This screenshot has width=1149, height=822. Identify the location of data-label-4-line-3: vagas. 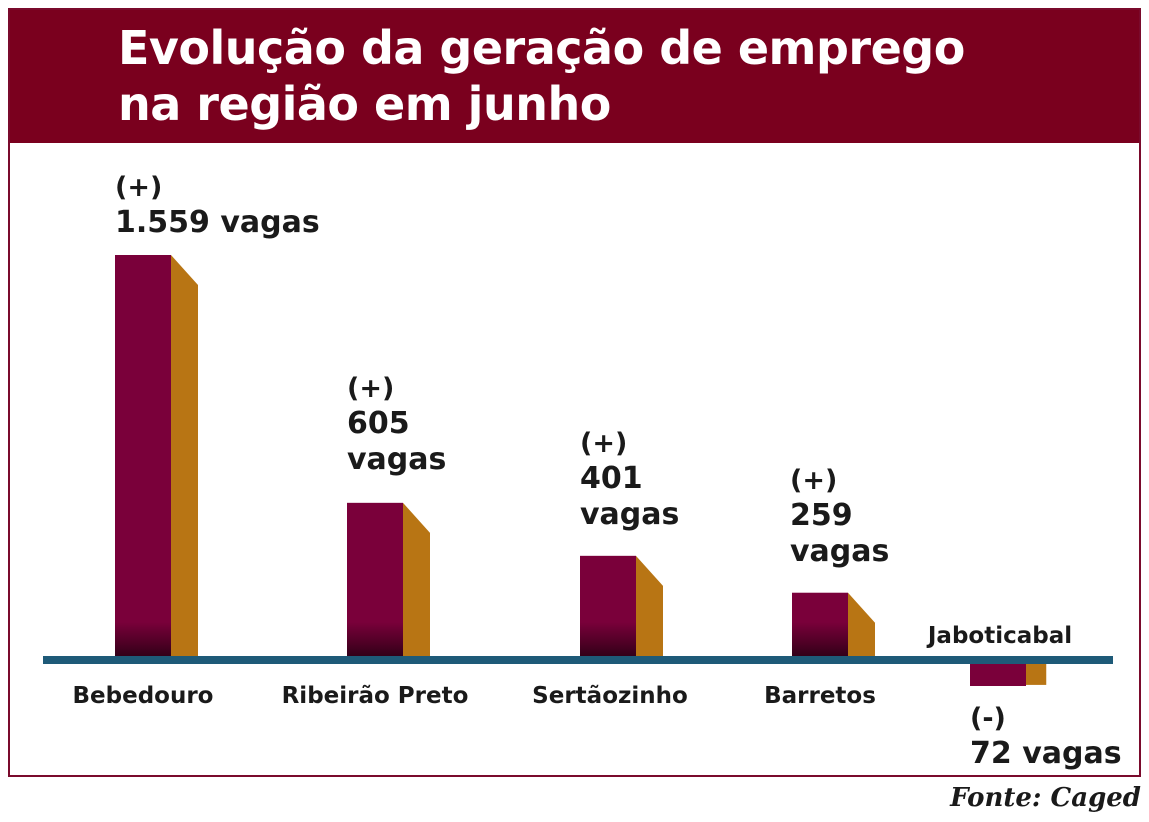
(839, 551).